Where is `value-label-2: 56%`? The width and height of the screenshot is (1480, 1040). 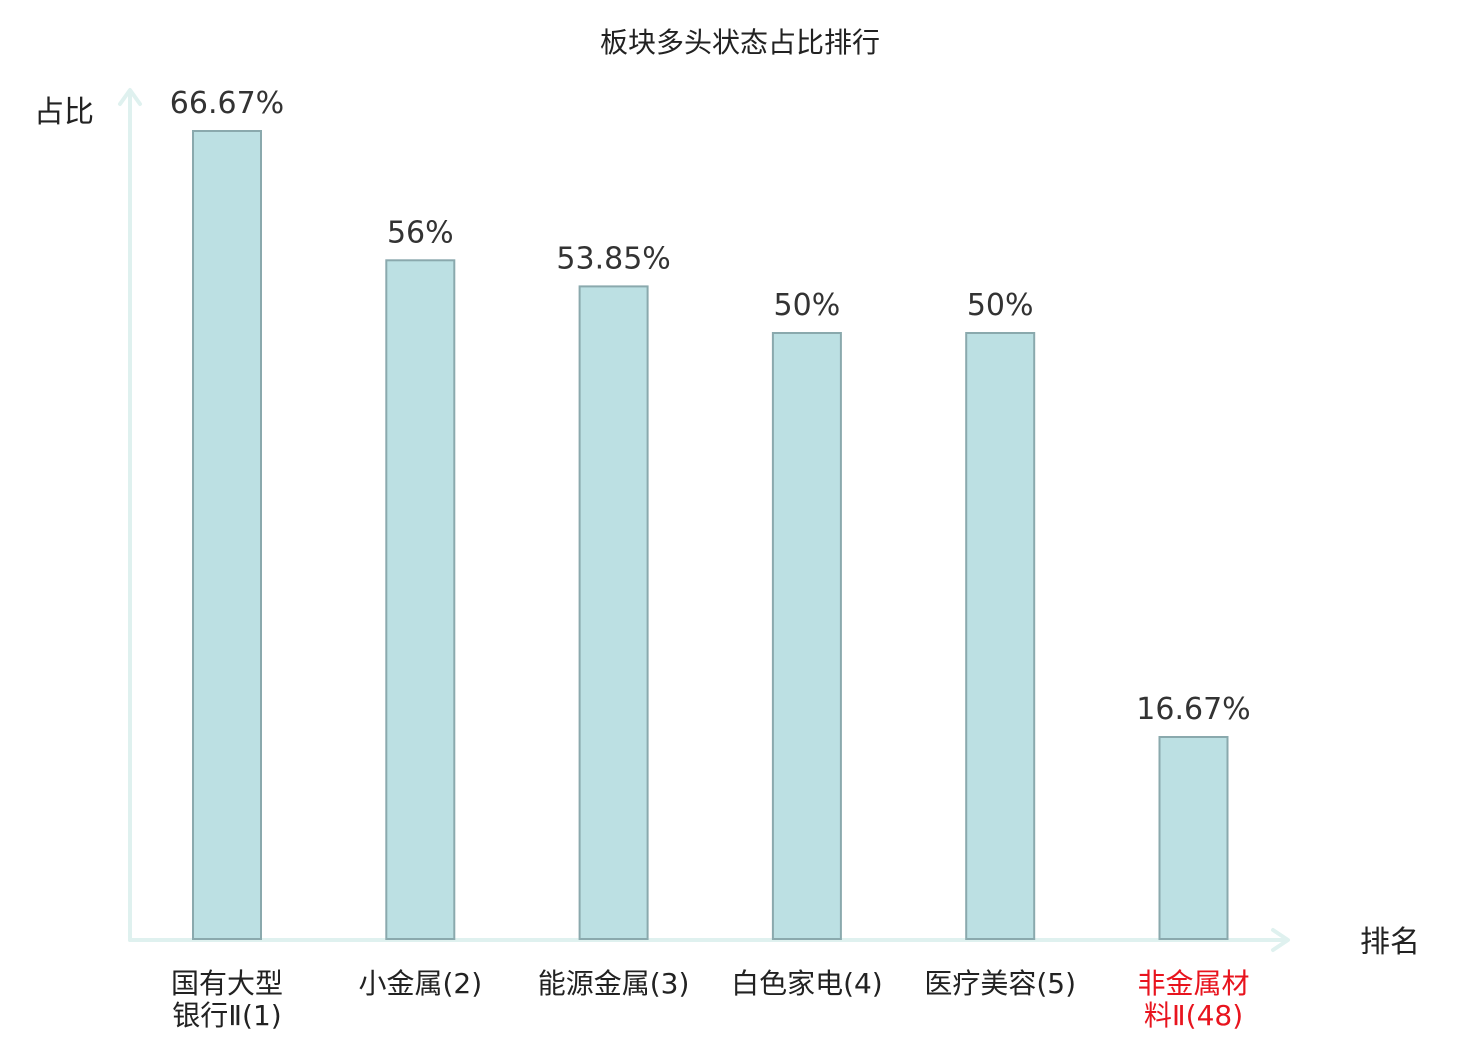 value-label-2: 56% is located at coordinates (420, 232).